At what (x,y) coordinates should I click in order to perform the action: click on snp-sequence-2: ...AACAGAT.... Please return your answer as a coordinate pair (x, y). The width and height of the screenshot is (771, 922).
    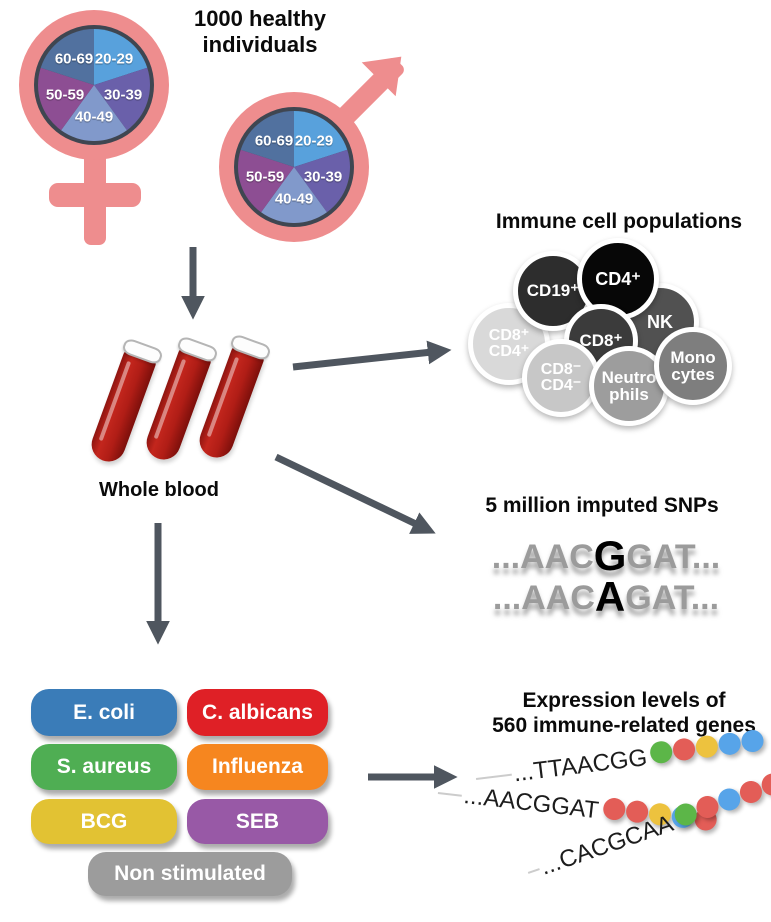
    Looking at the image, I should click on (606, 597).